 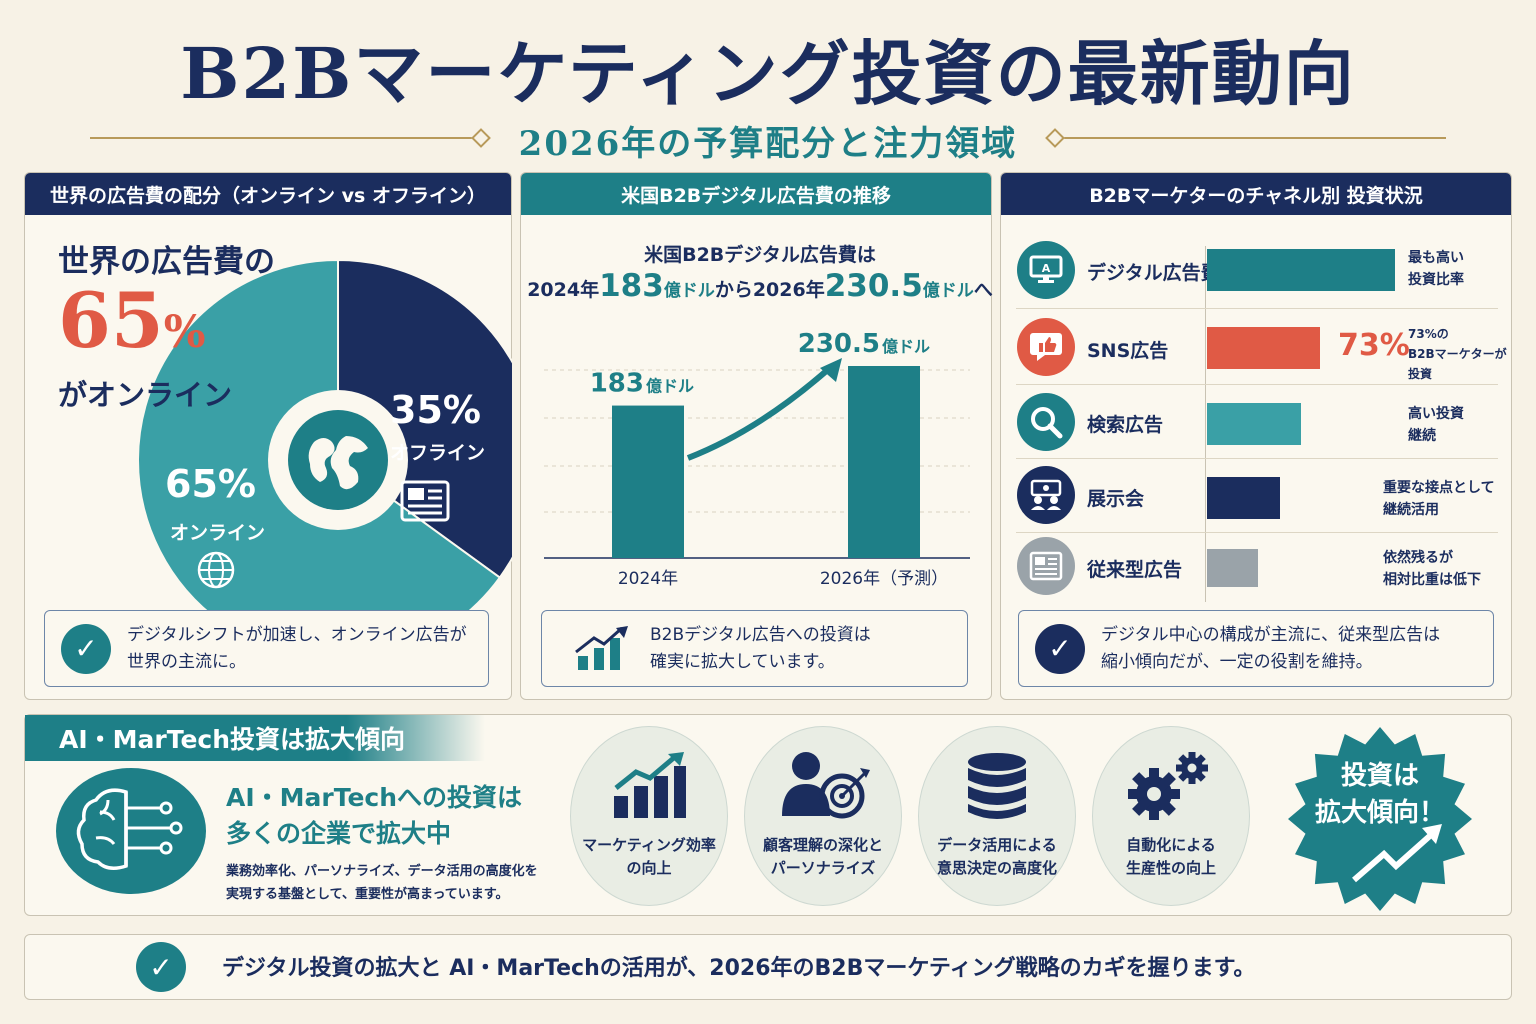 I want to click on feature-label-line: 生産性の向上, so click(x=1170, y=868).